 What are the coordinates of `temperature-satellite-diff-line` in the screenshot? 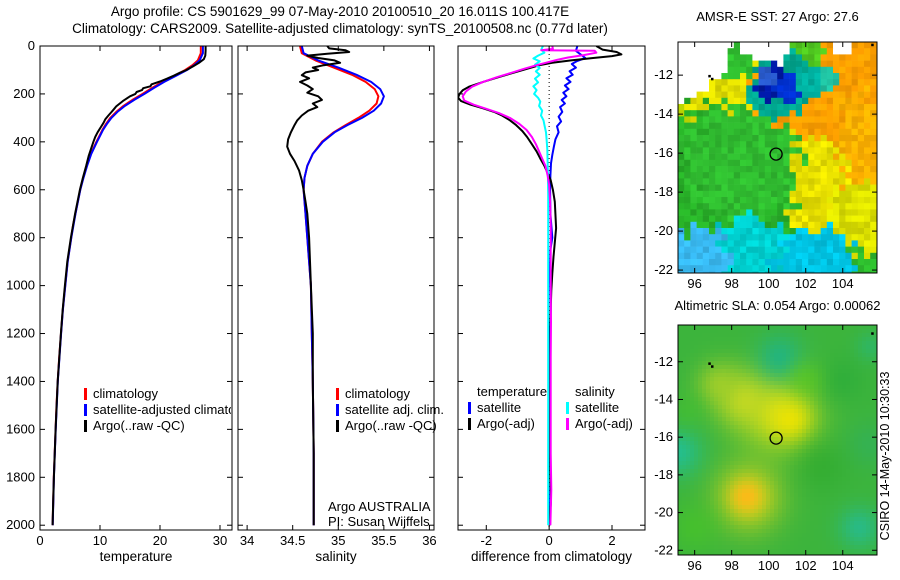 It's located at (567, 286).